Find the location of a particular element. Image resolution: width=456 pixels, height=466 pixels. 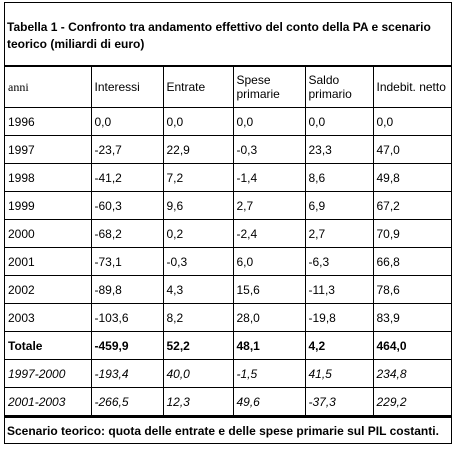

cell: 41,5 is located at coordinates (339, 373).